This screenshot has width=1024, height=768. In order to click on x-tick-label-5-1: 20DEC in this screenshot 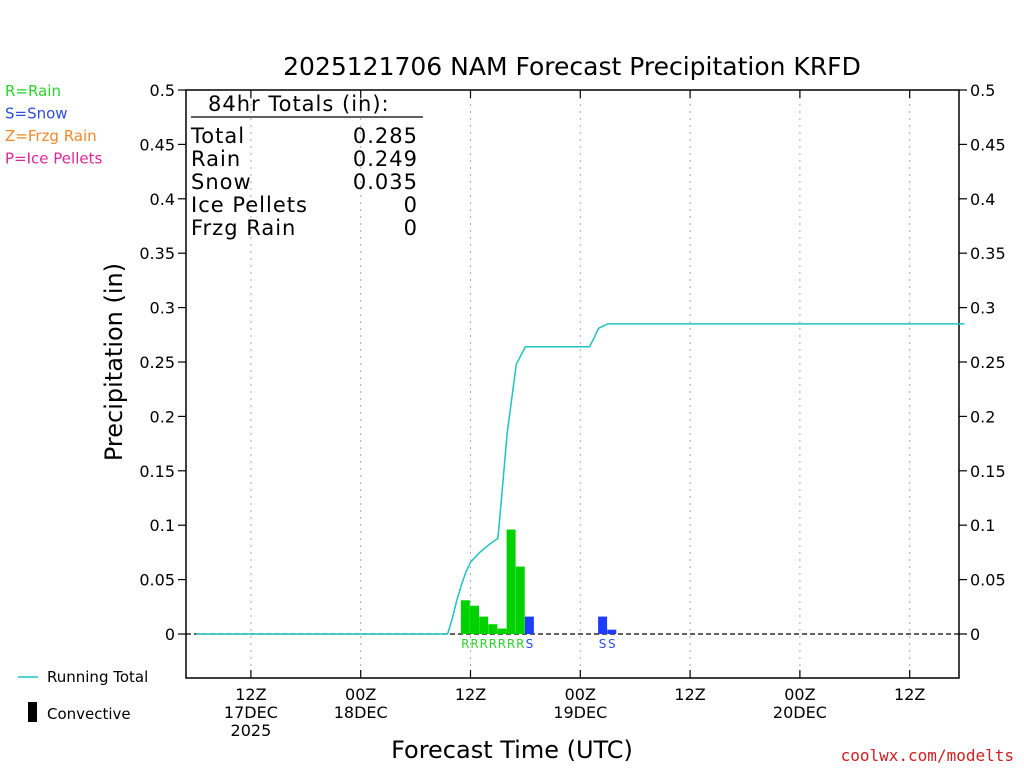, I will do `click(800, 712)`.